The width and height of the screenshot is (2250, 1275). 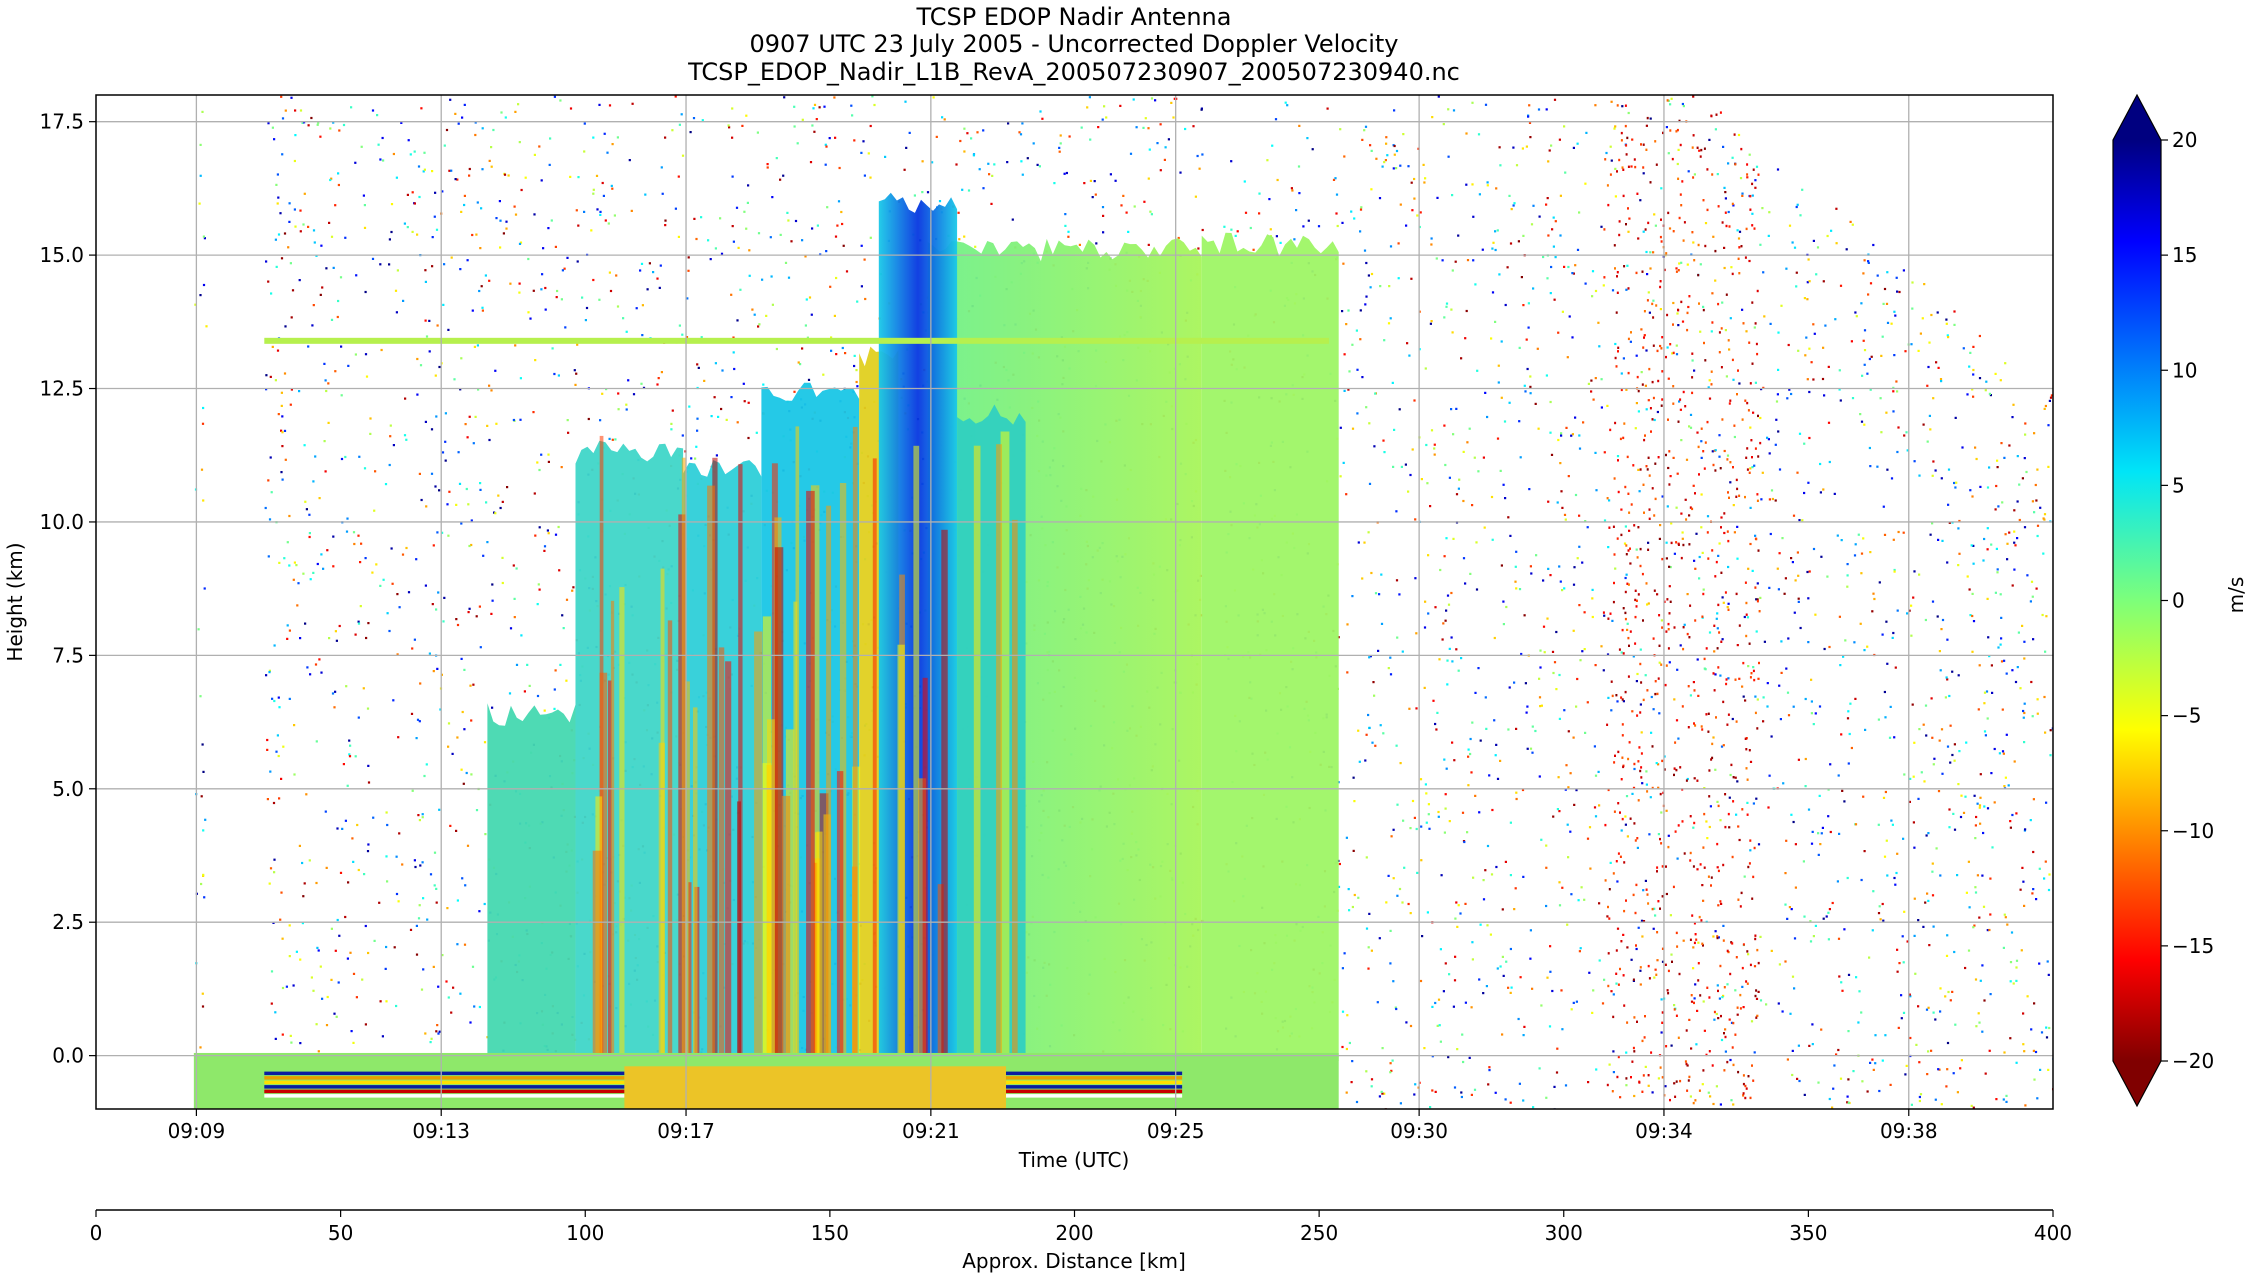 What do you see at coordinates (2053, 1233) in the screenshot?
I see `distance-tick-label: 400` at bounding box center [2053, 1233].